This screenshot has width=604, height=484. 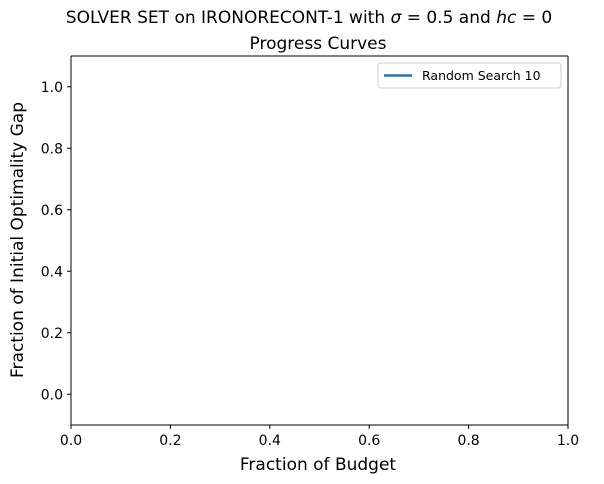 I want to click on x-tick-label: 1.0, so click(x=568, y=441).